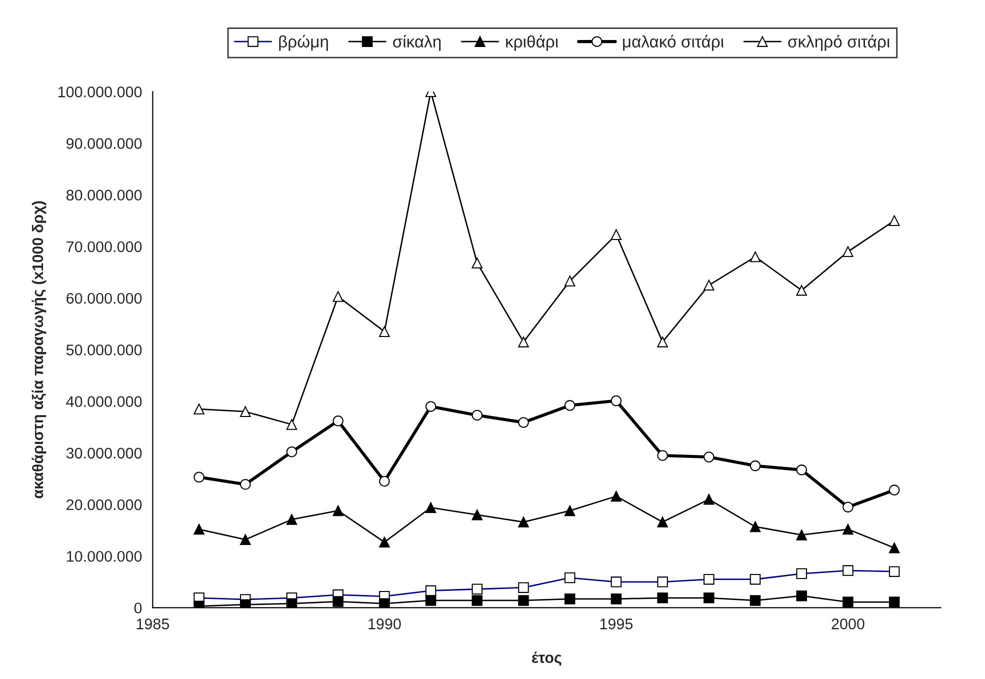 The height and width of the screenshot is (679, 985). Describe the element at coordinates (104, 401) in the screenshot. I see `y-tick-label: 40.000.000` at that location.